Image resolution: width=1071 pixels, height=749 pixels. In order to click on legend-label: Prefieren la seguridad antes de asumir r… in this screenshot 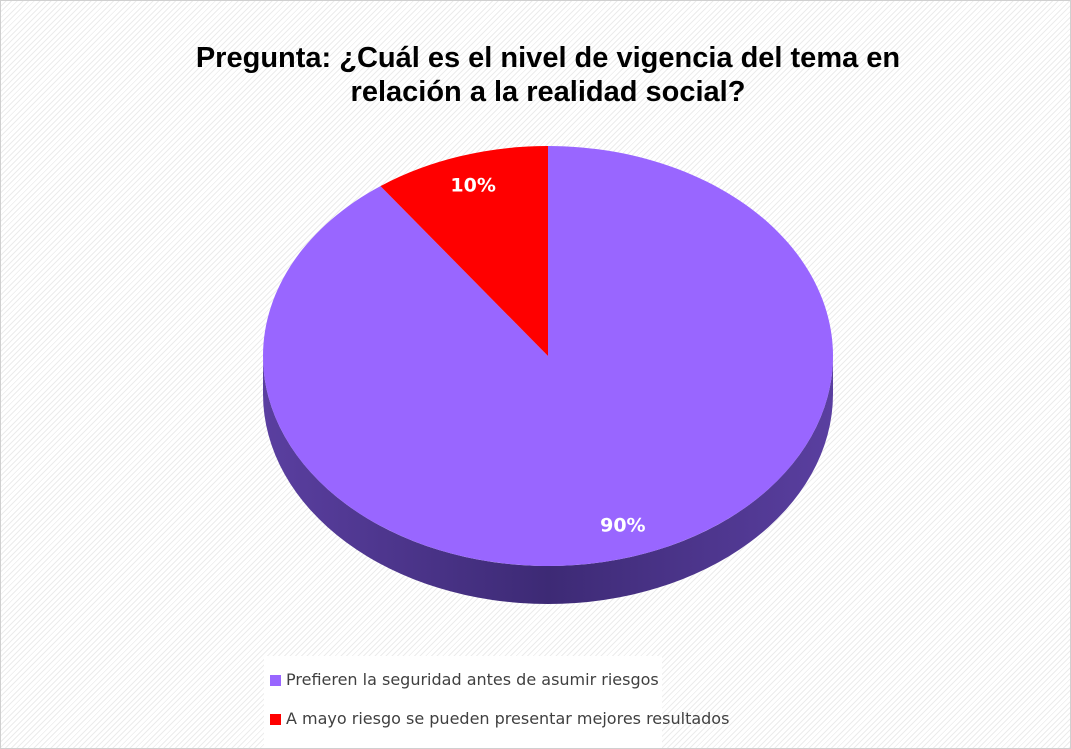, I will do `click(472, 679)`.